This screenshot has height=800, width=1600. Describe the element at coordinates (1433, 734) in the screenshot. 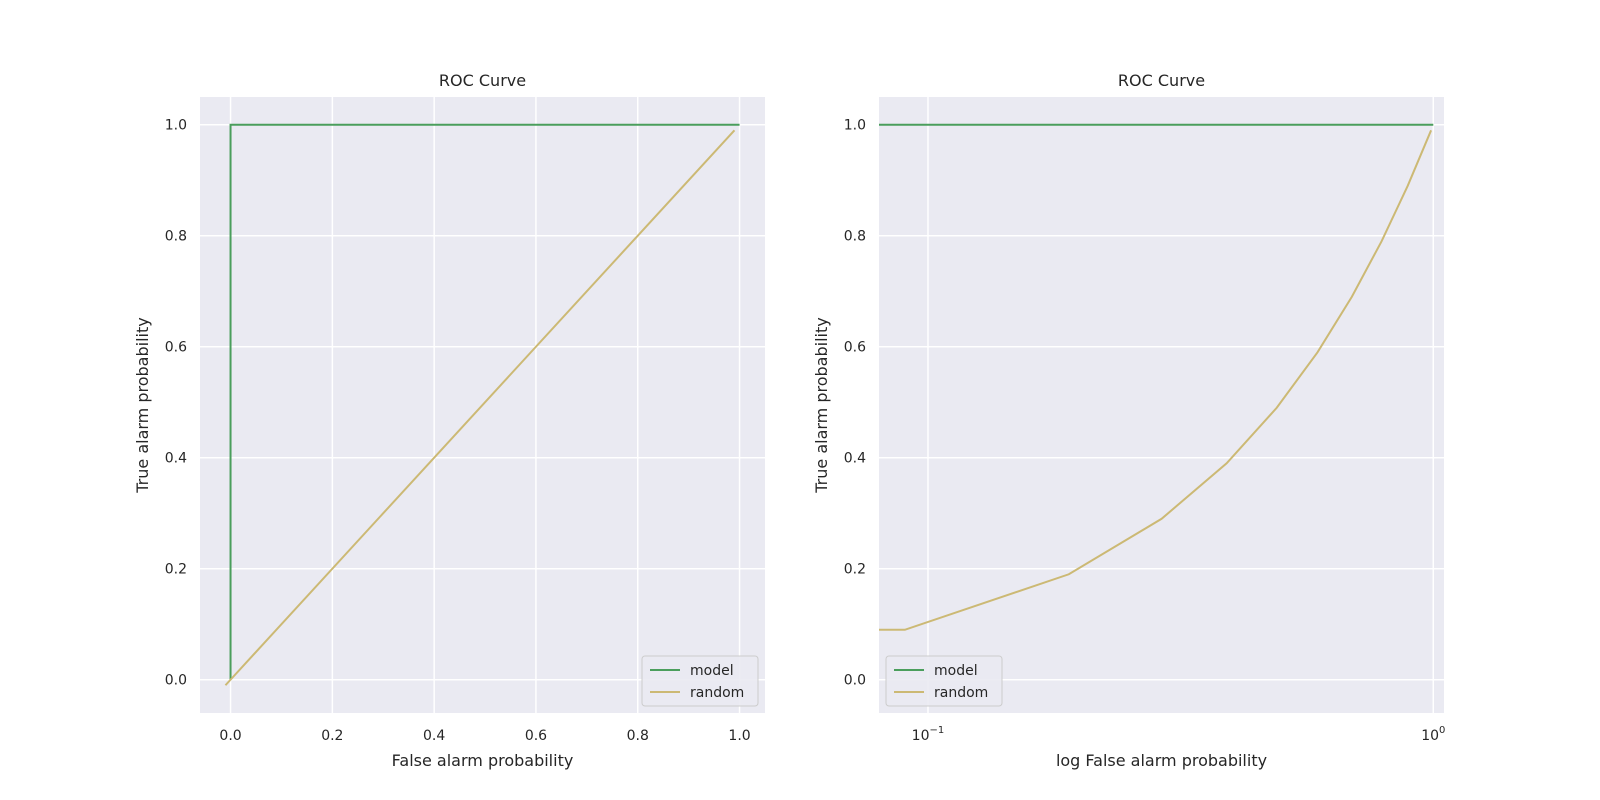

I see `x-tick-label: 10⁰` at that location.